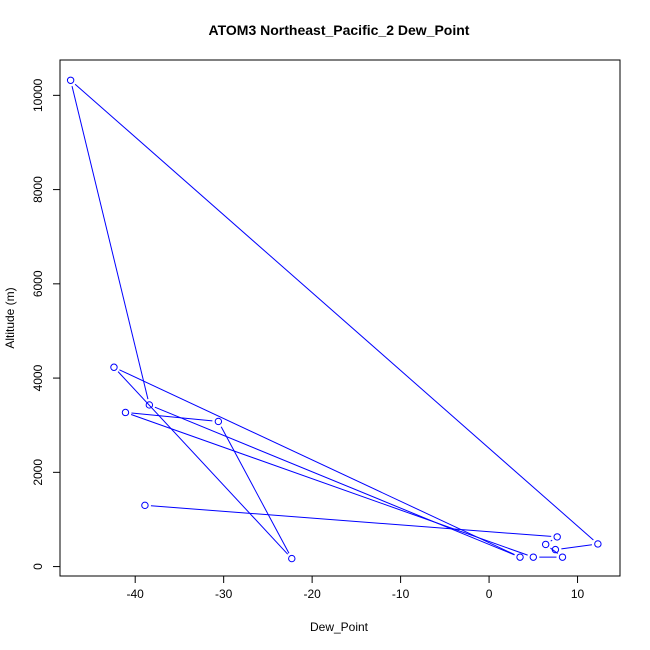  I want to click on x-tick-label: -20, so click(312, 594).